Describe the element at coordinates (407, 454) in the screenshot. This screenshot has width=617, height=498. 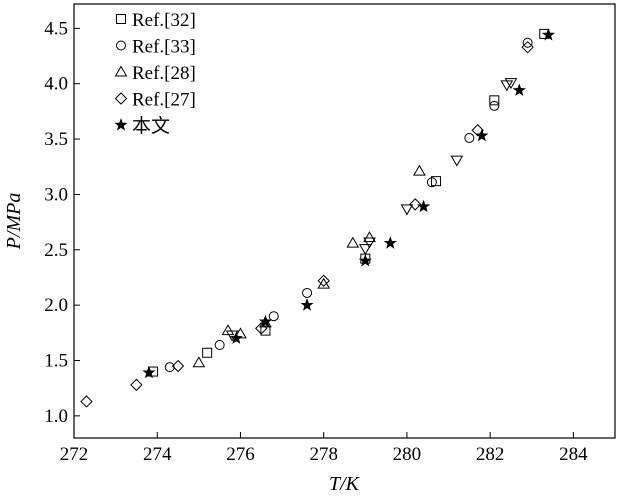
I see `x-tick-label: 280` at that location.